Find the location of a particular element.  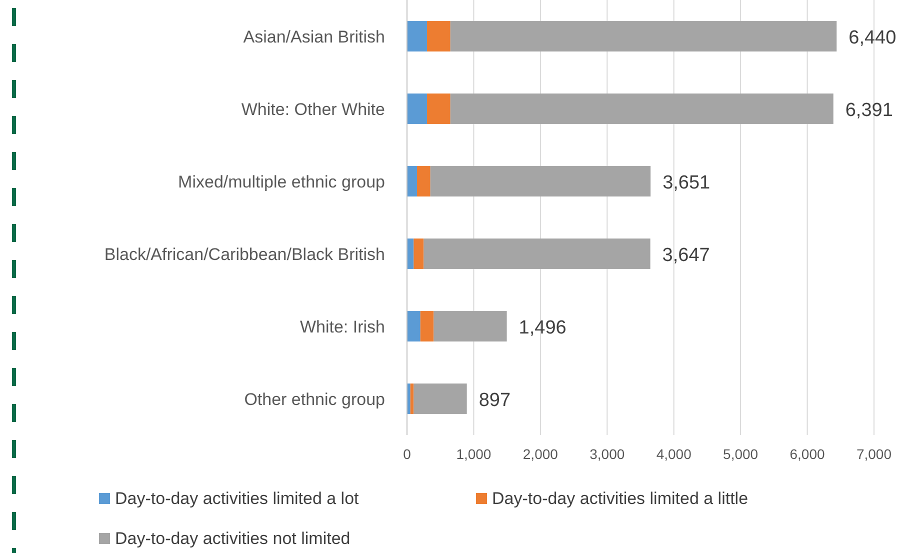

x-tick-label: 3,000 is located at coordinates (607, 454).